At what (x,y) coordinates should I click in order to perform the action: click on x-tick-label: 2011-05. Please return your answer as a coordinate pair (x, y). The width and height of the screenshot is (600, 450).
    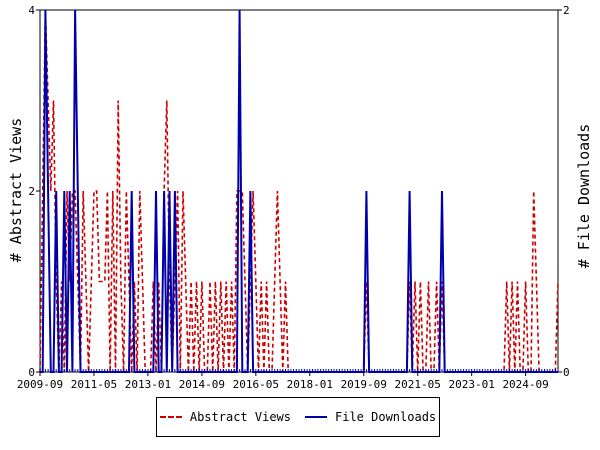
    Looking at the image, I should click on (94, 384).